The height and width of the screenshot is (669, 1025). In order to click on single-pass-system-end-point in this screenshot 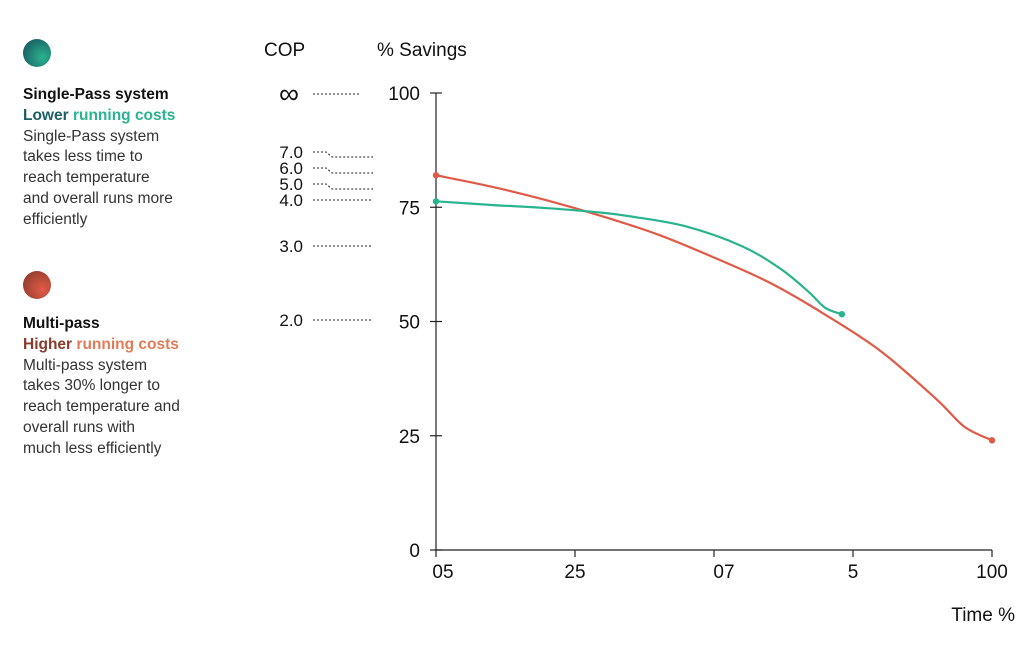, I will do `click(842, 314)`.